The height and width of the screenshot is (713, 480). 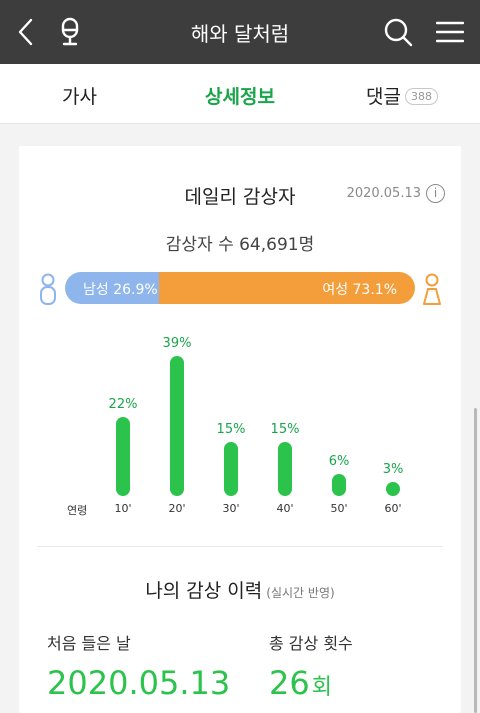 What do you see at coordinates (359, 290) in the screenshot?
I see `female-ratio-label: 여성 73.1%` at bounding box center [359, 290].